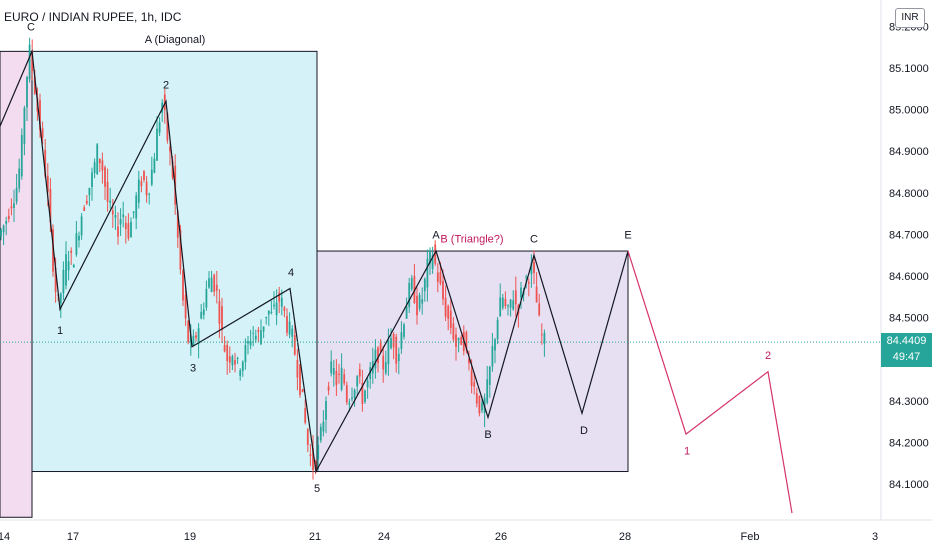 The height and width of the screenshot is (550, 932). I want to click on projection-wave-line, so click(710, 382).